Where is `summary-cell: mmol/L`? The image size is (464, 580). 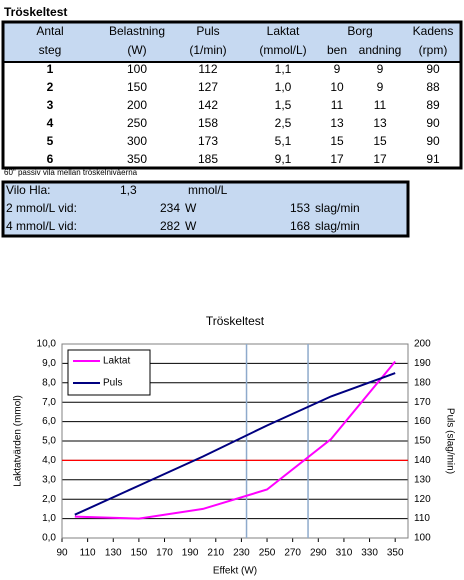 summary-cell: mmol/L is located at coordinates (208, 190).